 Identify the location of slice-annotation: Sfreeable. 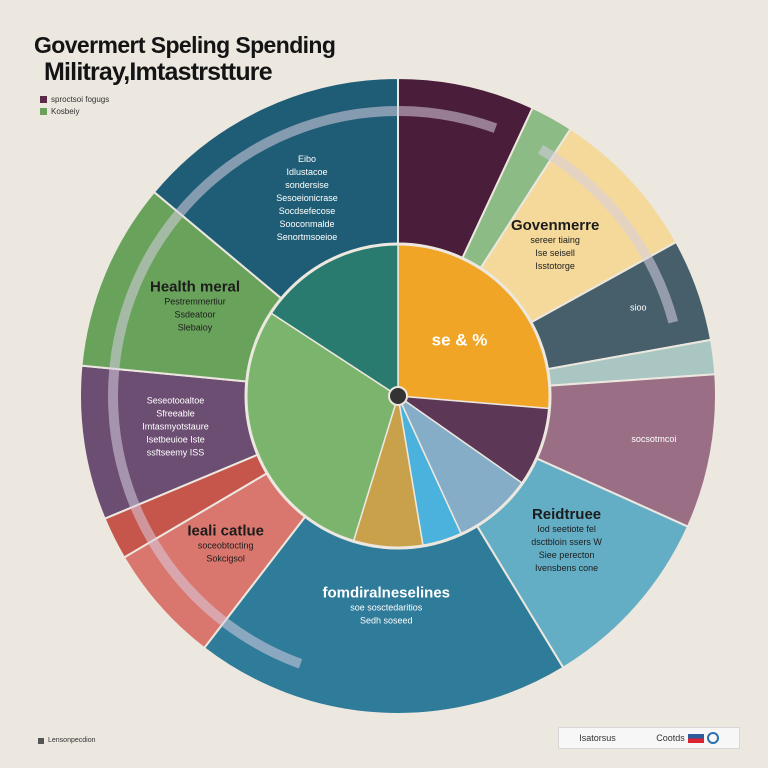
(175, 414).